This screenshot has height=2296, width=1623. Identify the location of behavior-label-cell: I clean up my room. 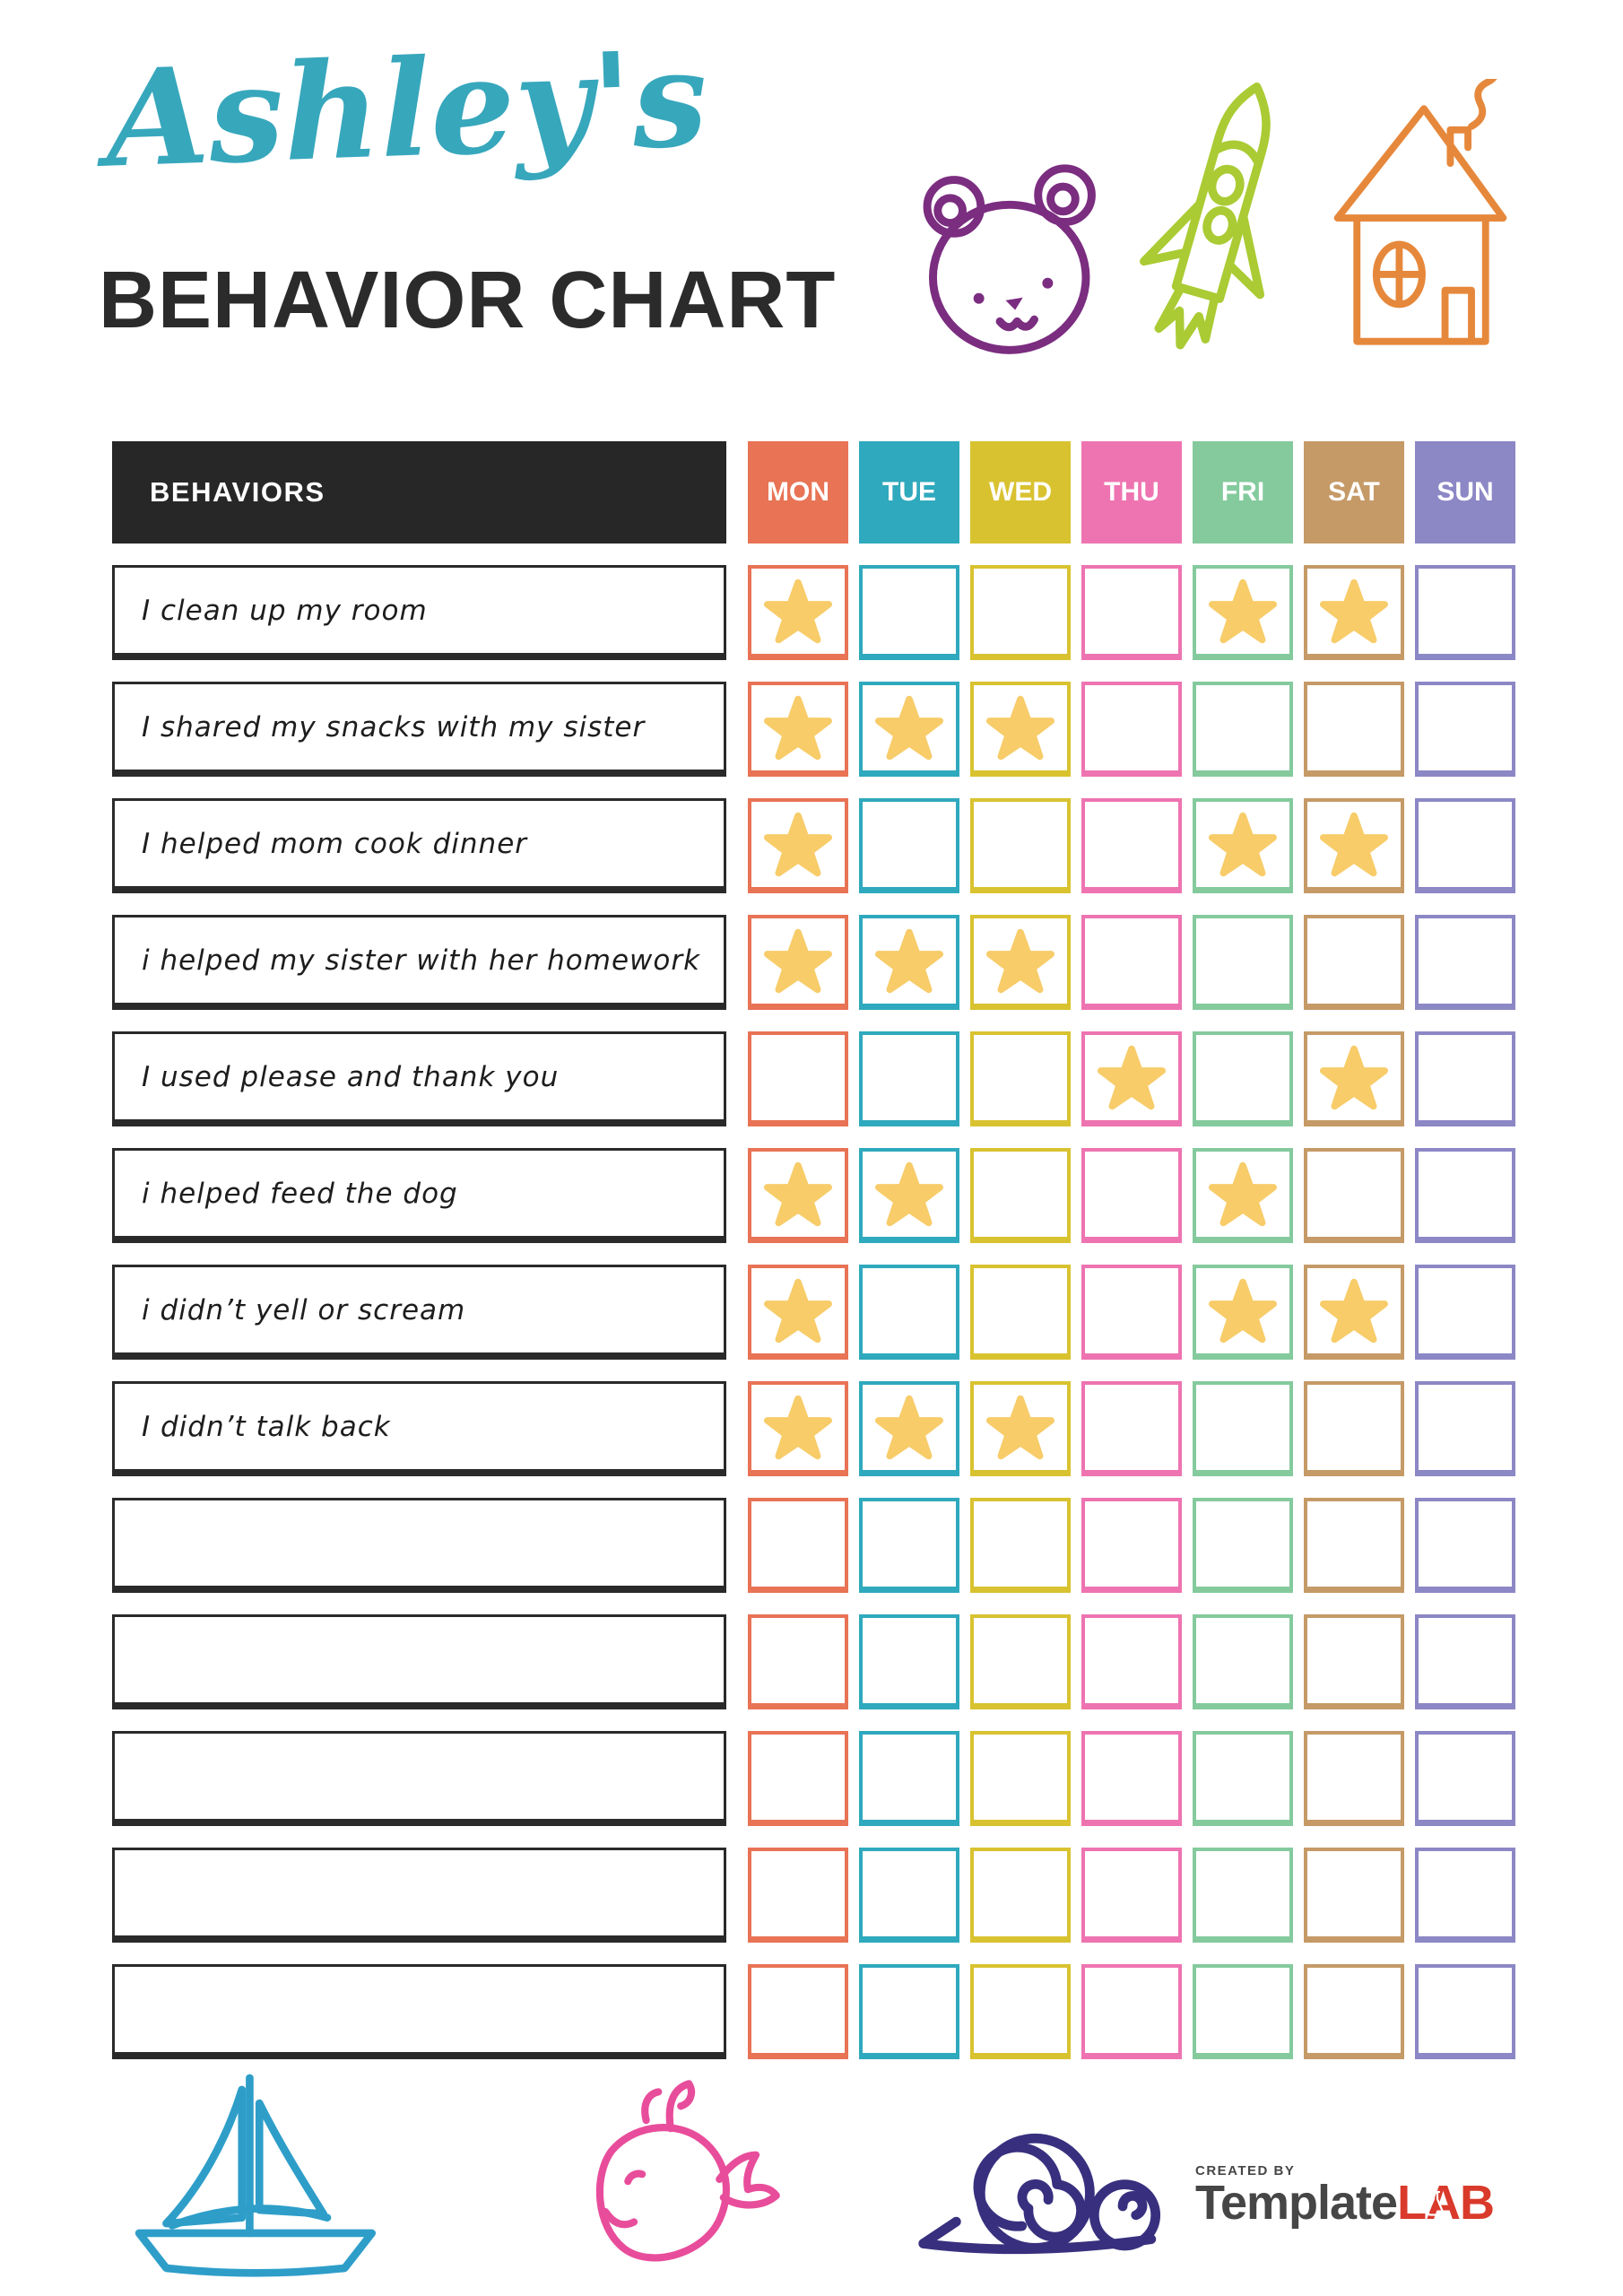
(419, 612).